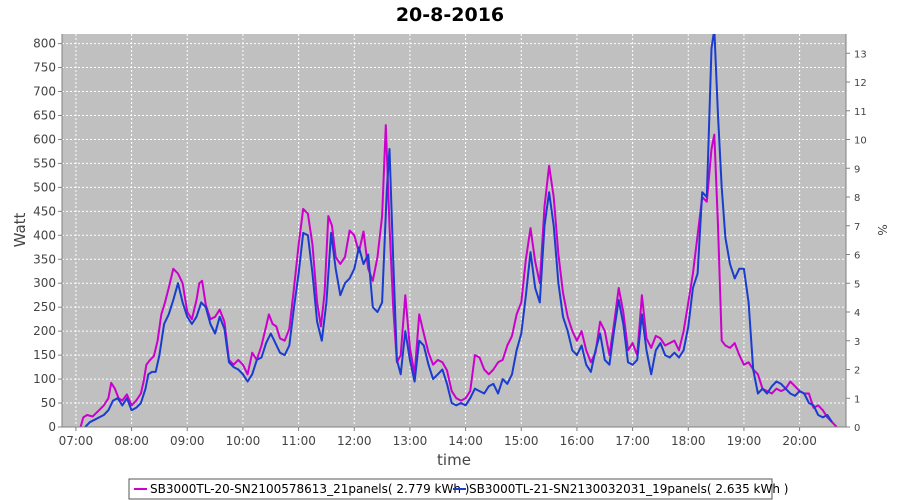 The image size is (900, 500). I want to click on y-tick-label: 50, so click(48, 403).